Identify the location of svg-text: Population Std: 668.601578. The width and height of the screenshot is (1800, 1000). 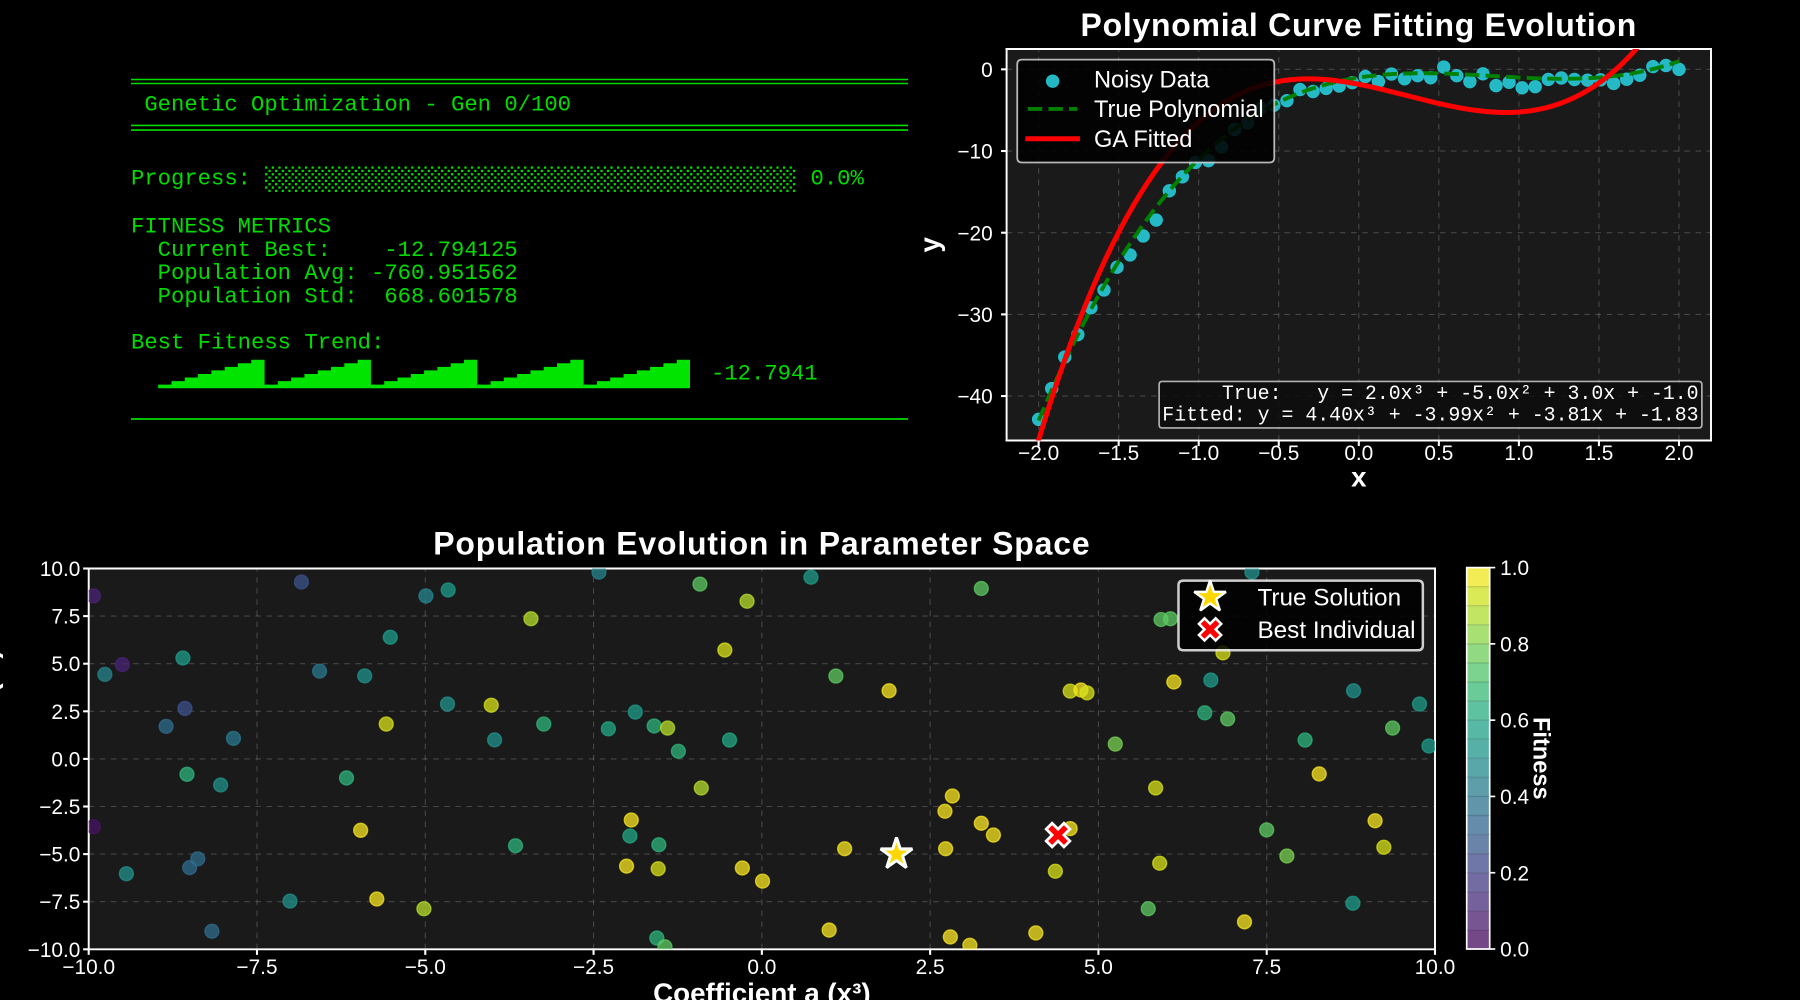
(324, 296).